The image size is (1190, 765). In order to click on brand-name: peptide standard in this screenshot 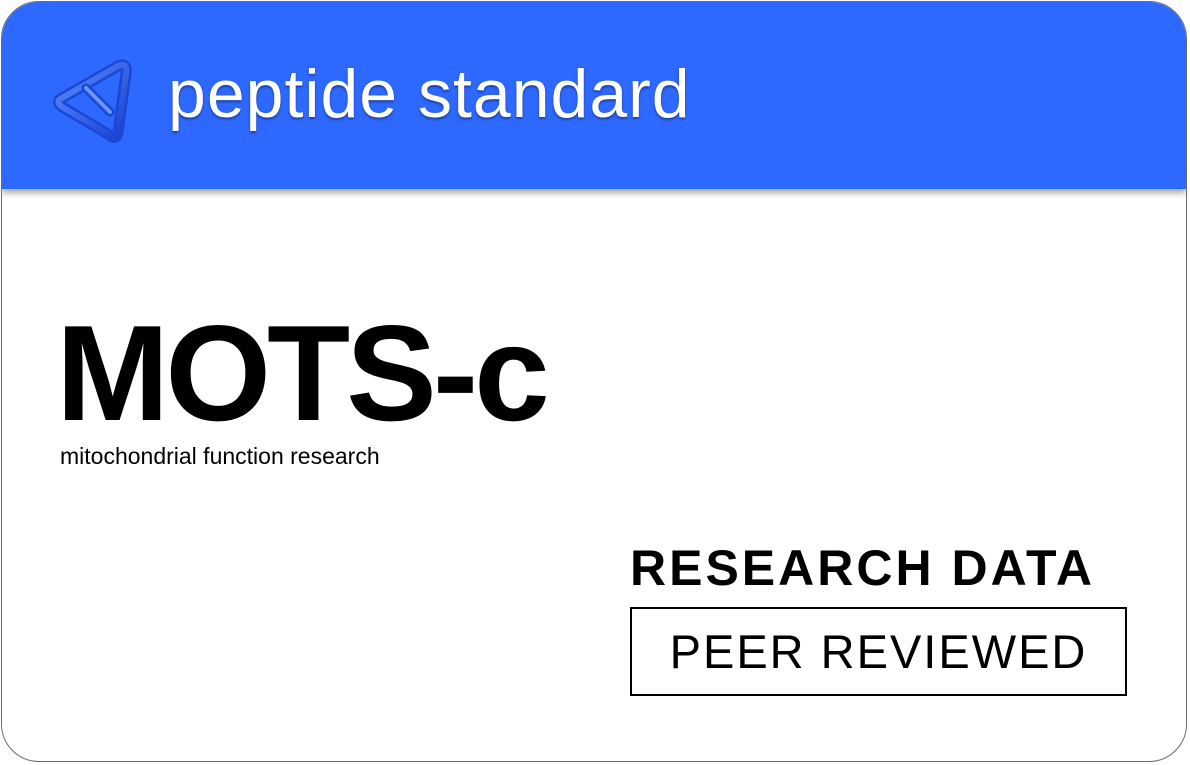, I will do `click(429, 94)`.